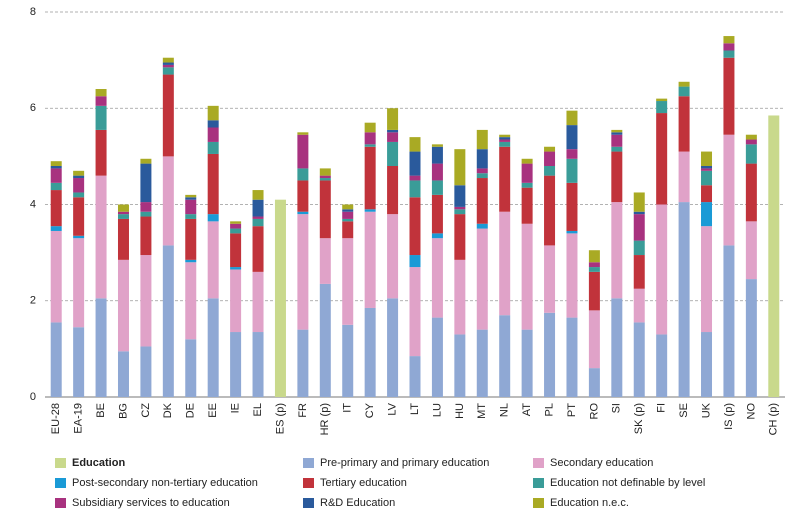 The width and height of the screenshot is (800, 517). Describe the element at coordinates (79, 418) in the screenshot. I see `x-tick-label: EA-19` at that location.